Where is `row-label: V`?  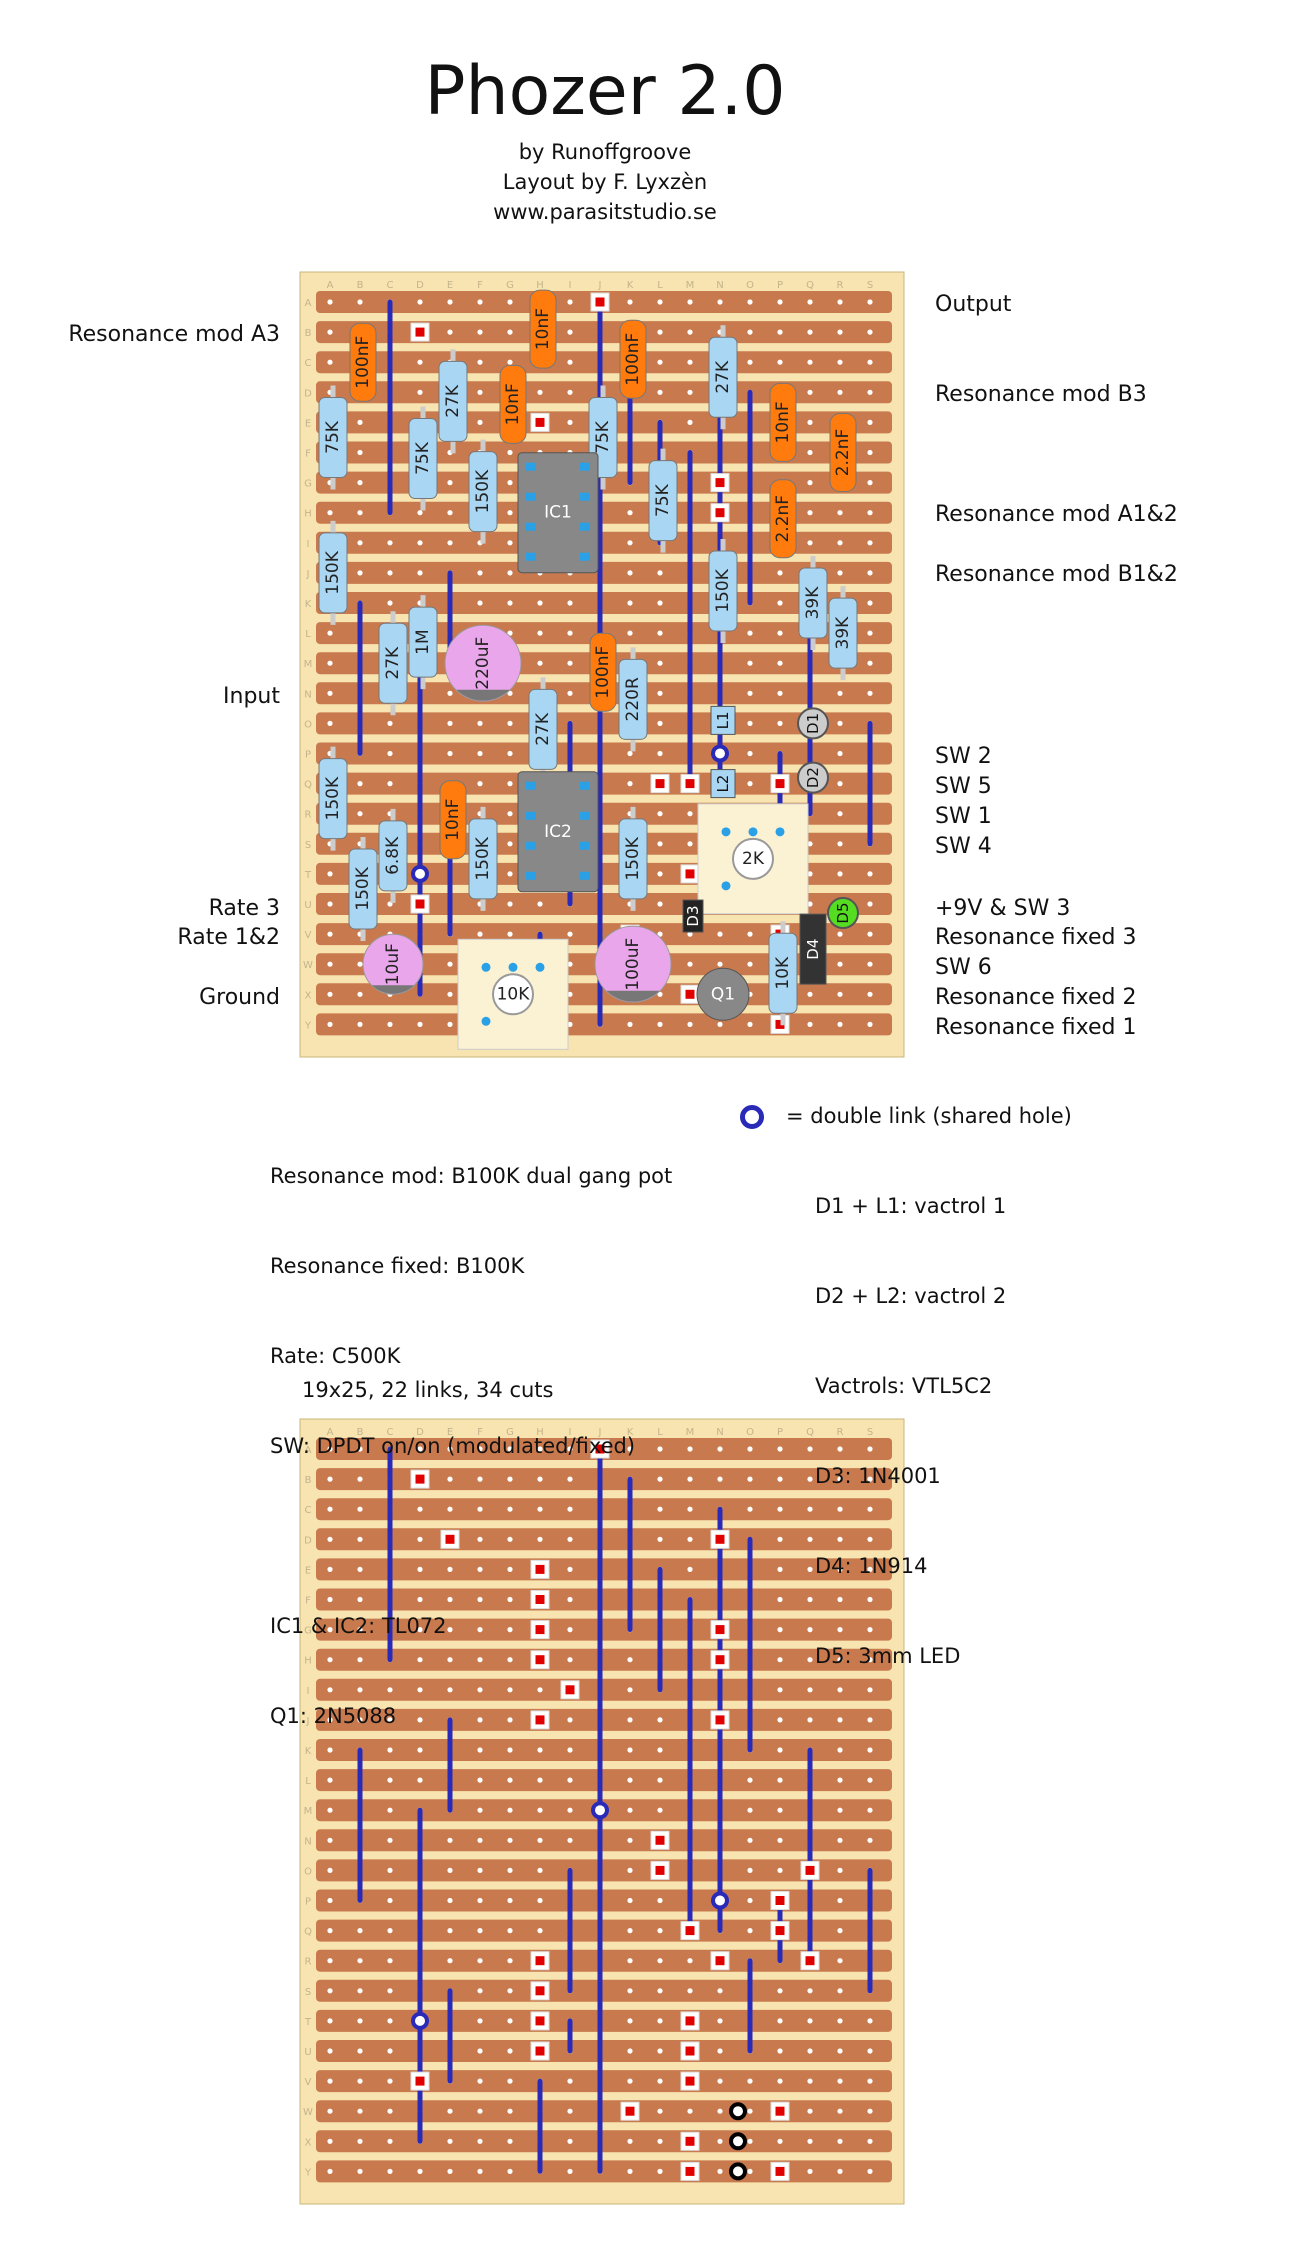 row-label: V is located at coordinates (308, 2082).